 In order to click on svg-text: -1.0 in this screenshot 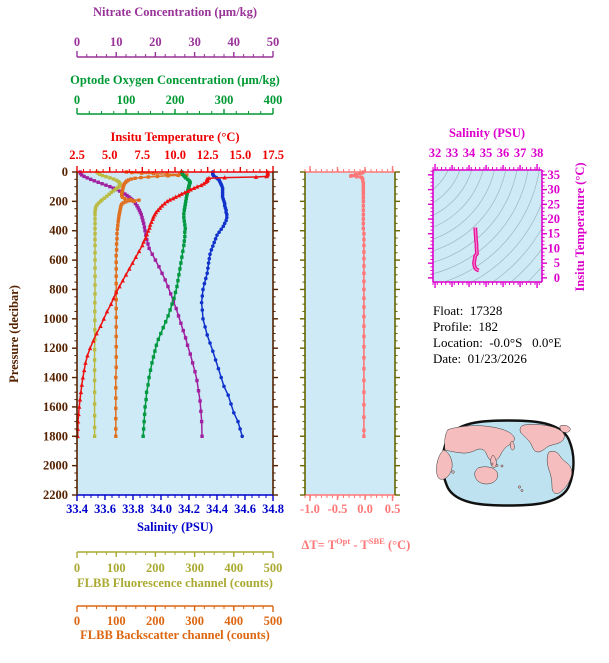, I will do `click(310, 509)`.